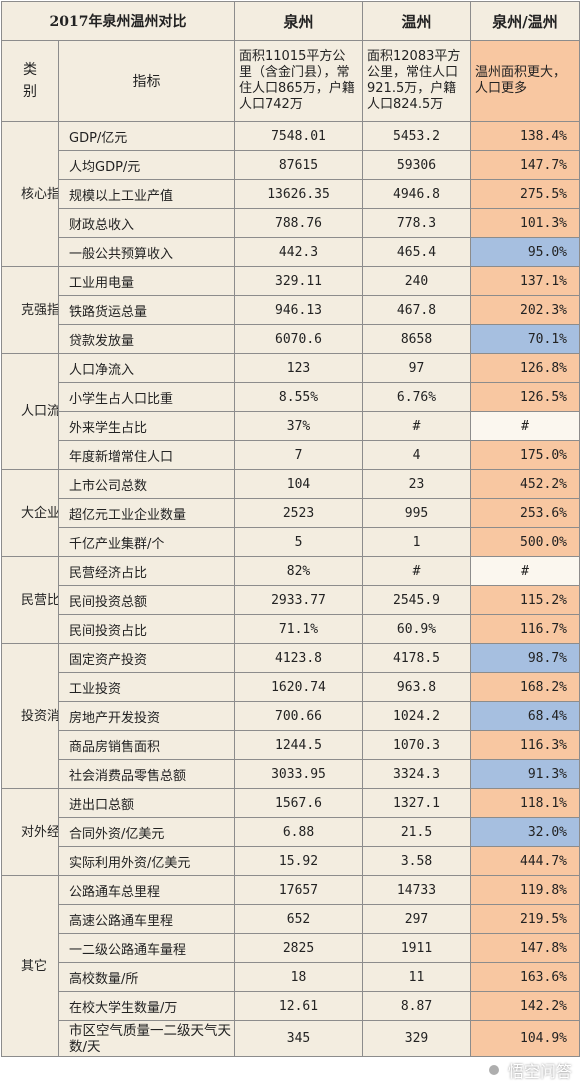 The height and width of the screenshot is (1088, 580). I want to click on wenzhou-value: 97, so click(416, 368).